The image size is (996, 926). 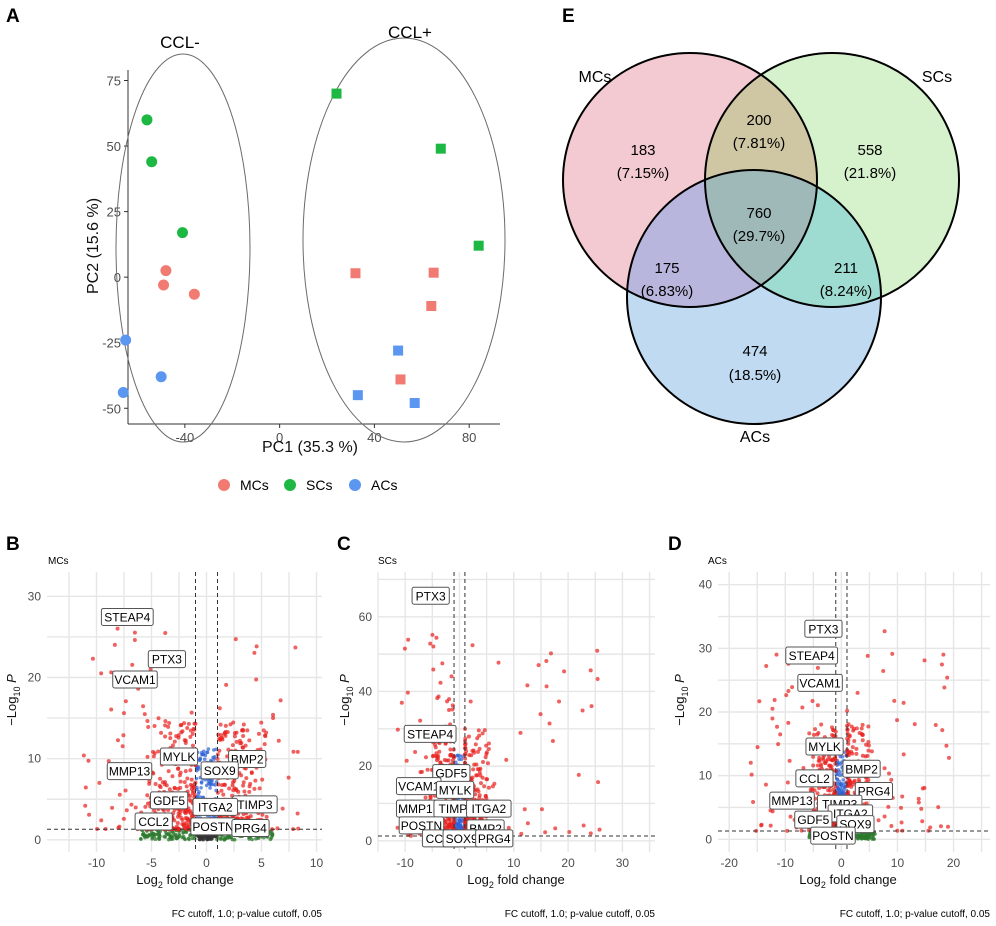 What do you see at coordinates (419, 787) in the screenshot?
I see `gene-label-text: VCAM1` at bounding box center [419, 787].